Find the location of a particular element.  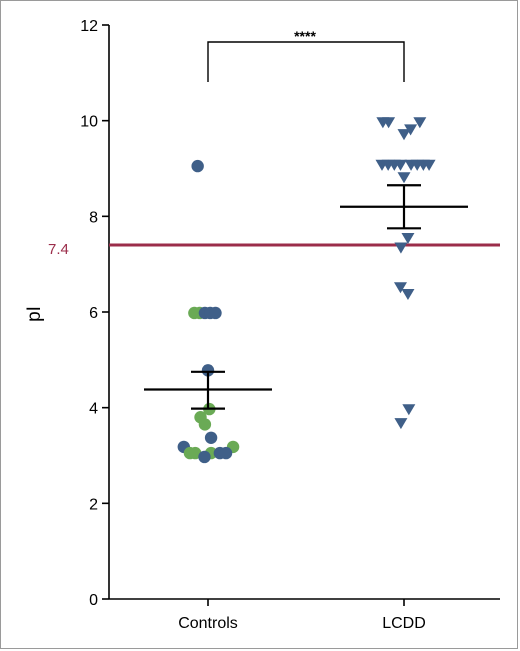

y-tick-label: 6 is located at coordinates (93, 313).